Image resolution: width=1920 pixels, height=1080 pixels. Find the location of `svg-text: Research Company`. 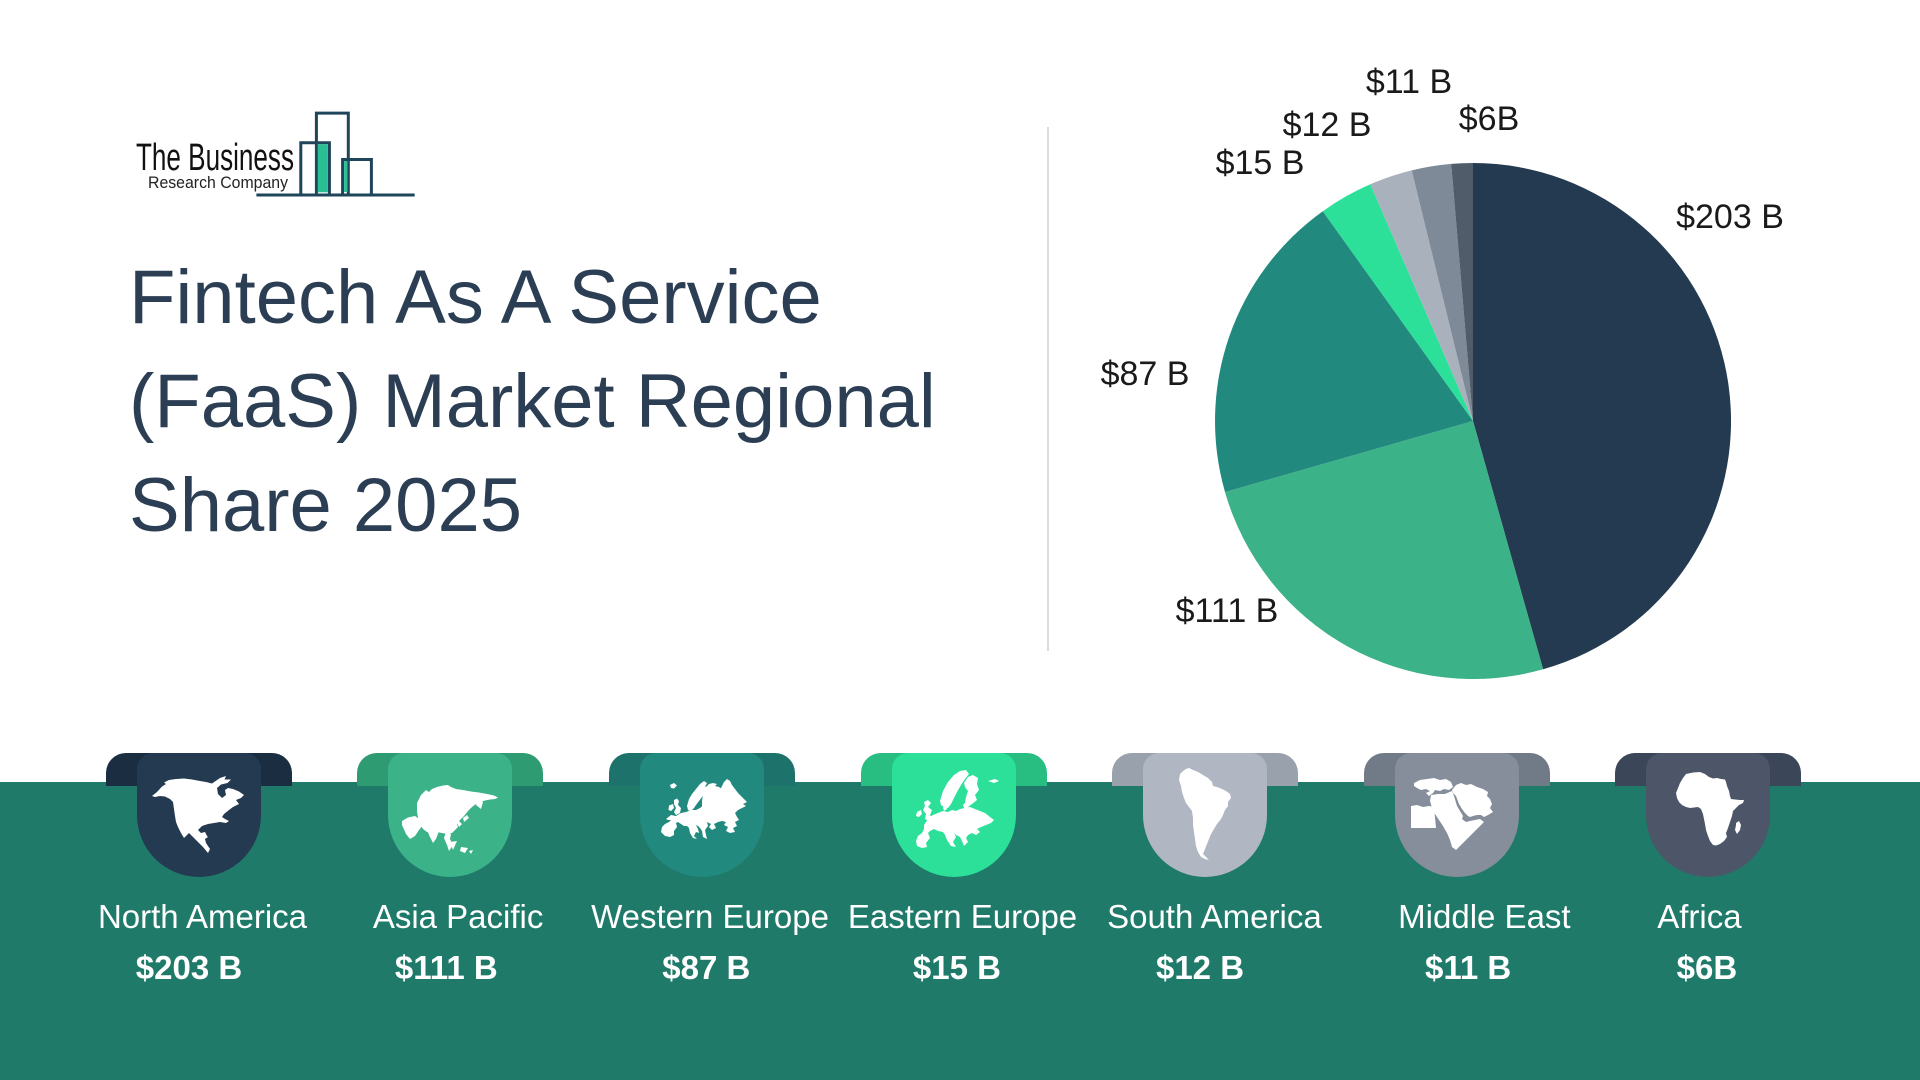

svg-text: Research Company is located at coordinates (218, 183).